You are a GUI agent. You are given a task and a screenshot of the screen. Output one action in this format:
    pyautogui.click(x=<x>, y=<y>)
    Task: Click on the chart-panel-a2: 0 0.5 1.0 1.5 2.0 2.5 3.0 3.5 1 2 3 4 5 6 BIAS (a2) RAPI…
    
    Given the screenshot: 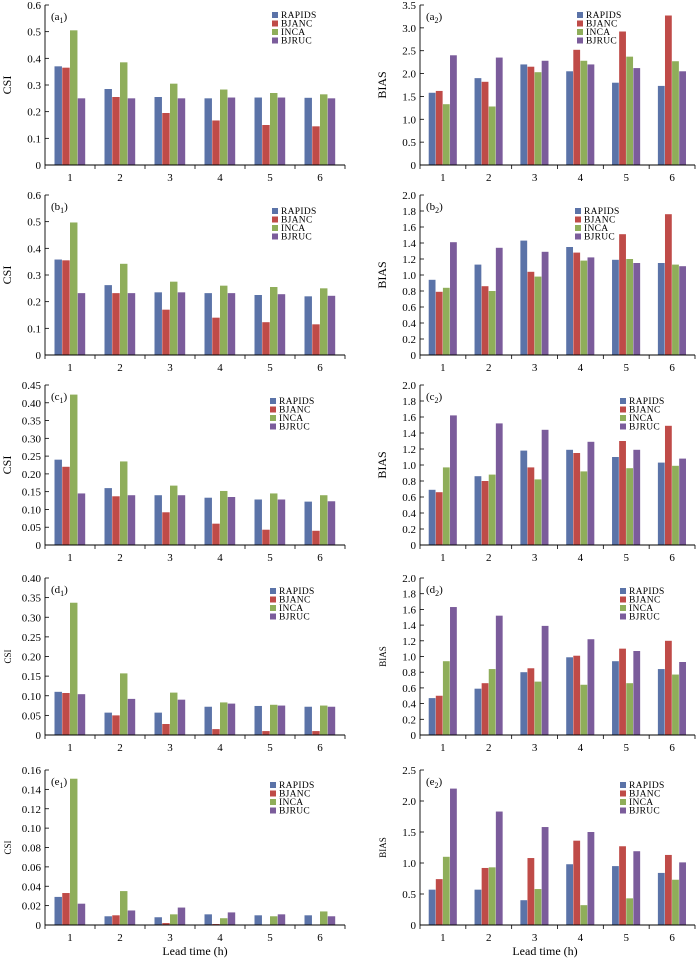 What is the action you would take?
    pyautogui.click(x=535, y=92)
    